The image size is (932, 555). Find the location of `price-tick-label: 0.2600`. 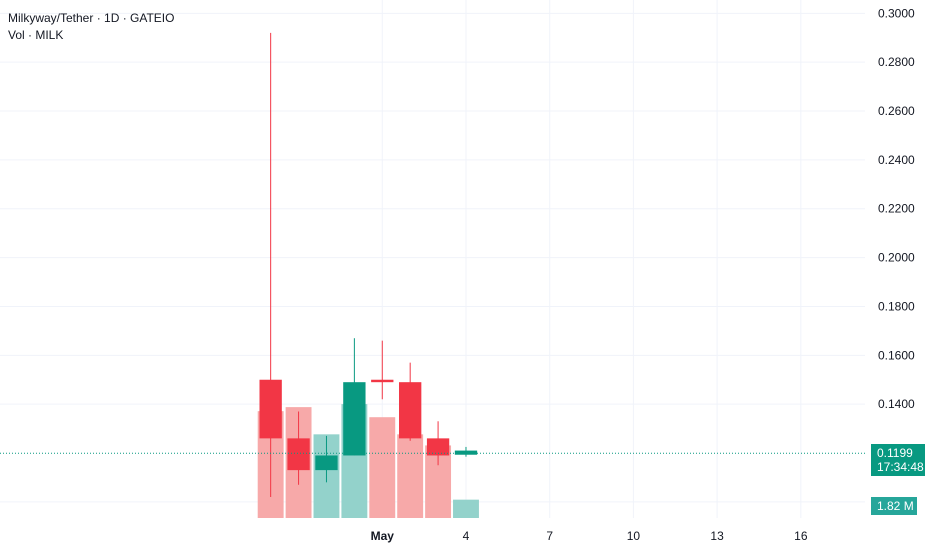

price-tick-label: 0.2600 is located at coordinates (896, 111).